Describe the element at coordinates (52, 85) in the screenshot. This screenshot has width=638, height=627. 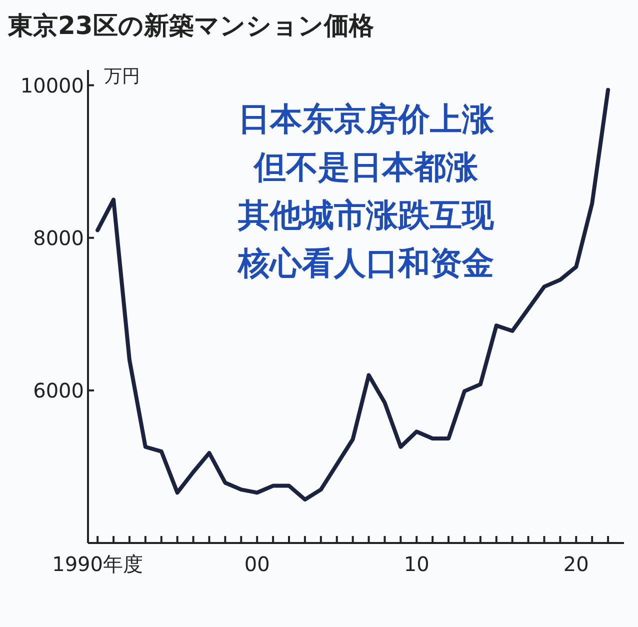
I see `y-tick-label: 10000` at that location.